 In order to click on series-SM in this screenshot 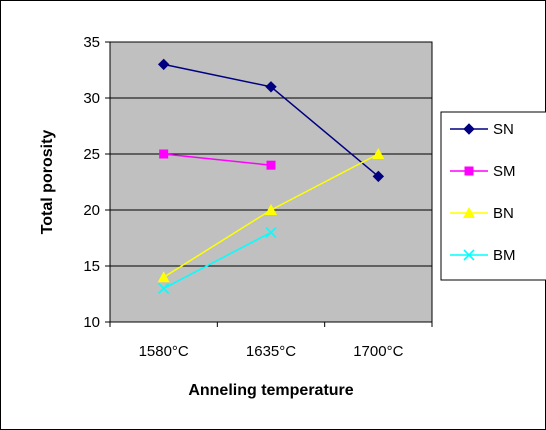, I will do `click(217, 159)`.